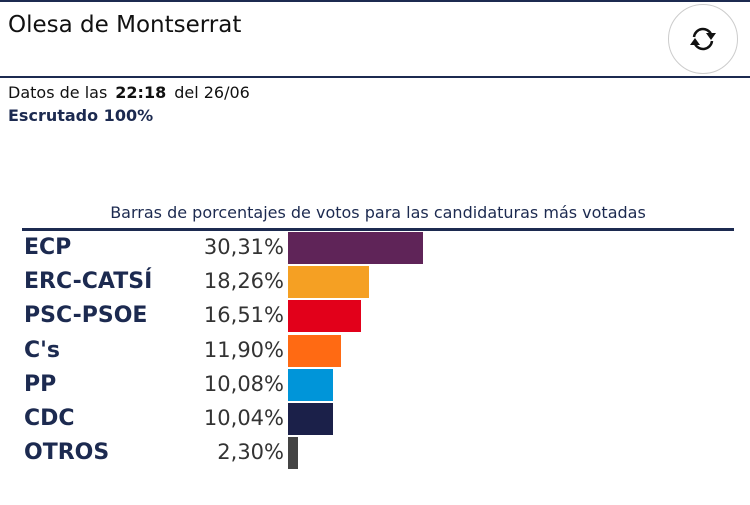 Image resolution: width=750 pixels, height=505 pixels. Describe the element at coordinates (67, 453) in the screenshot. I see `party-label: OTROS` at that location.